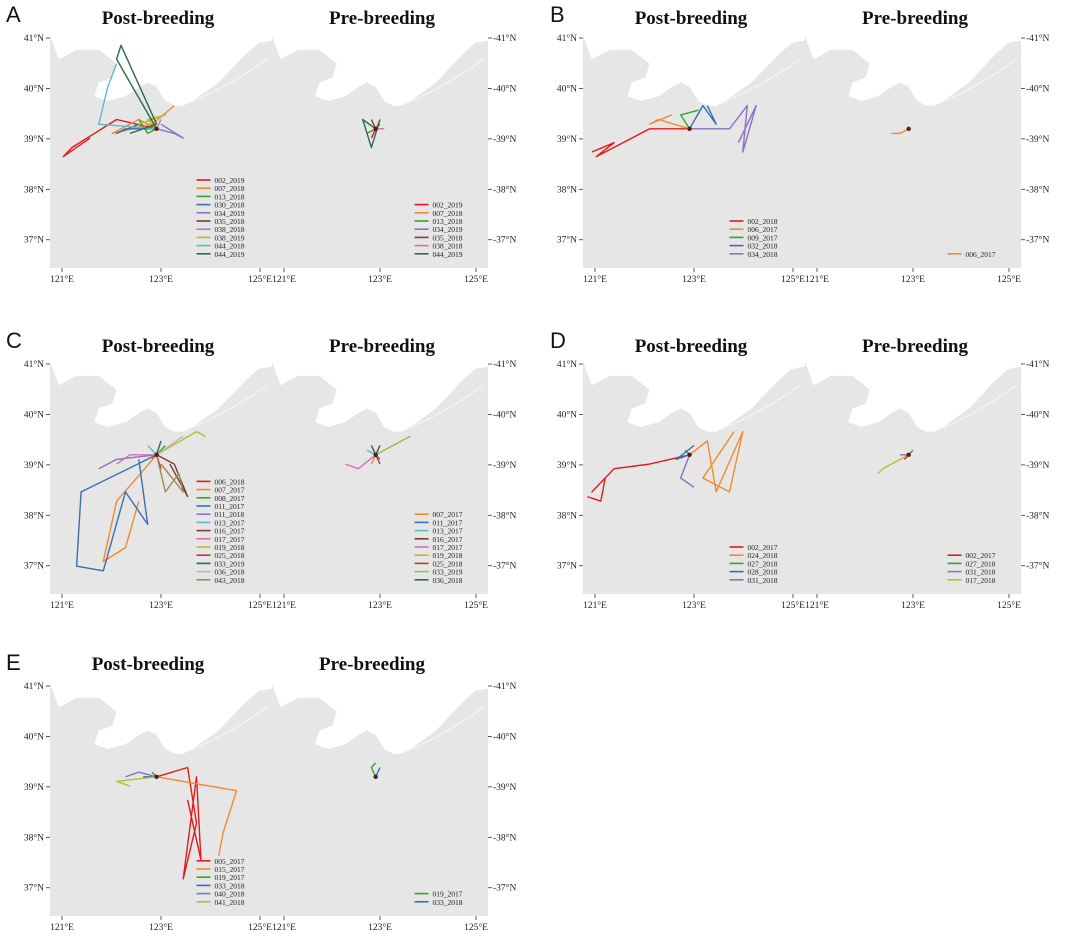  What do you see at coordinates (448, 547) in the screenshot?
I see `legend-label: 017_2017` at bounding box center [448, 547].